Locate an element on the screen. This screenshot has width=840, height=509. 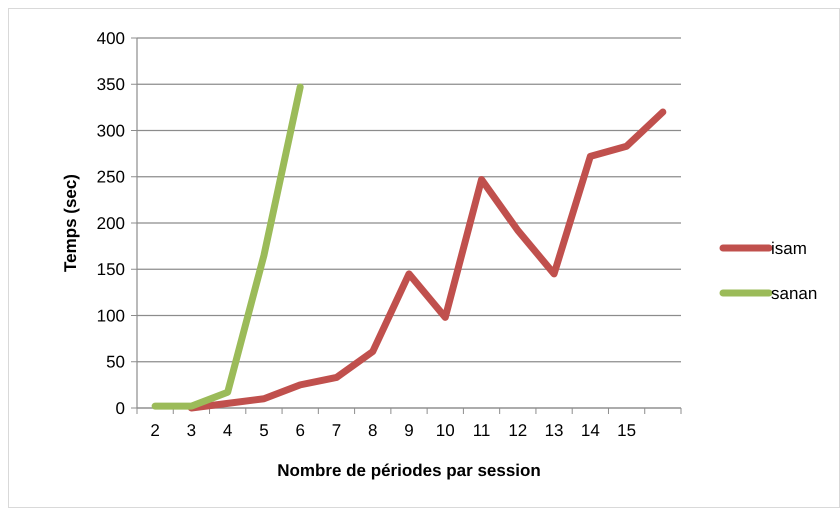
x-tick-label: 5 is located at coordinates (264, 430).